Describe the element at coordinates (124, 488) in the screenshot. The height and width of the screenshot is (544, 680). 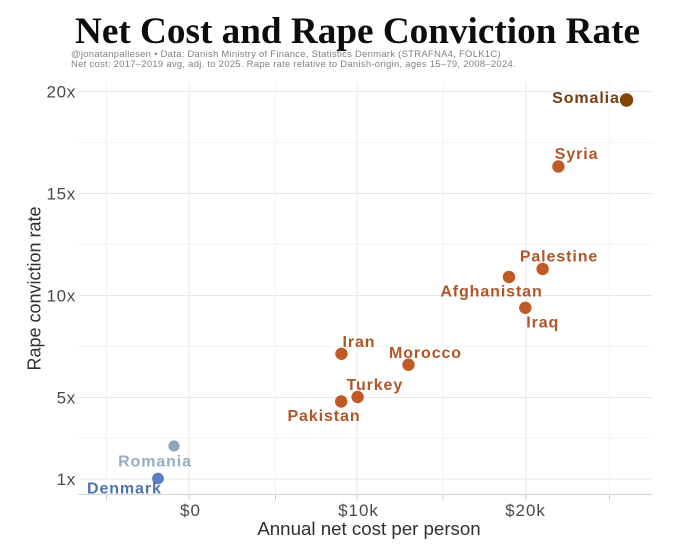
I see `svg-text: Denmark` at that location.